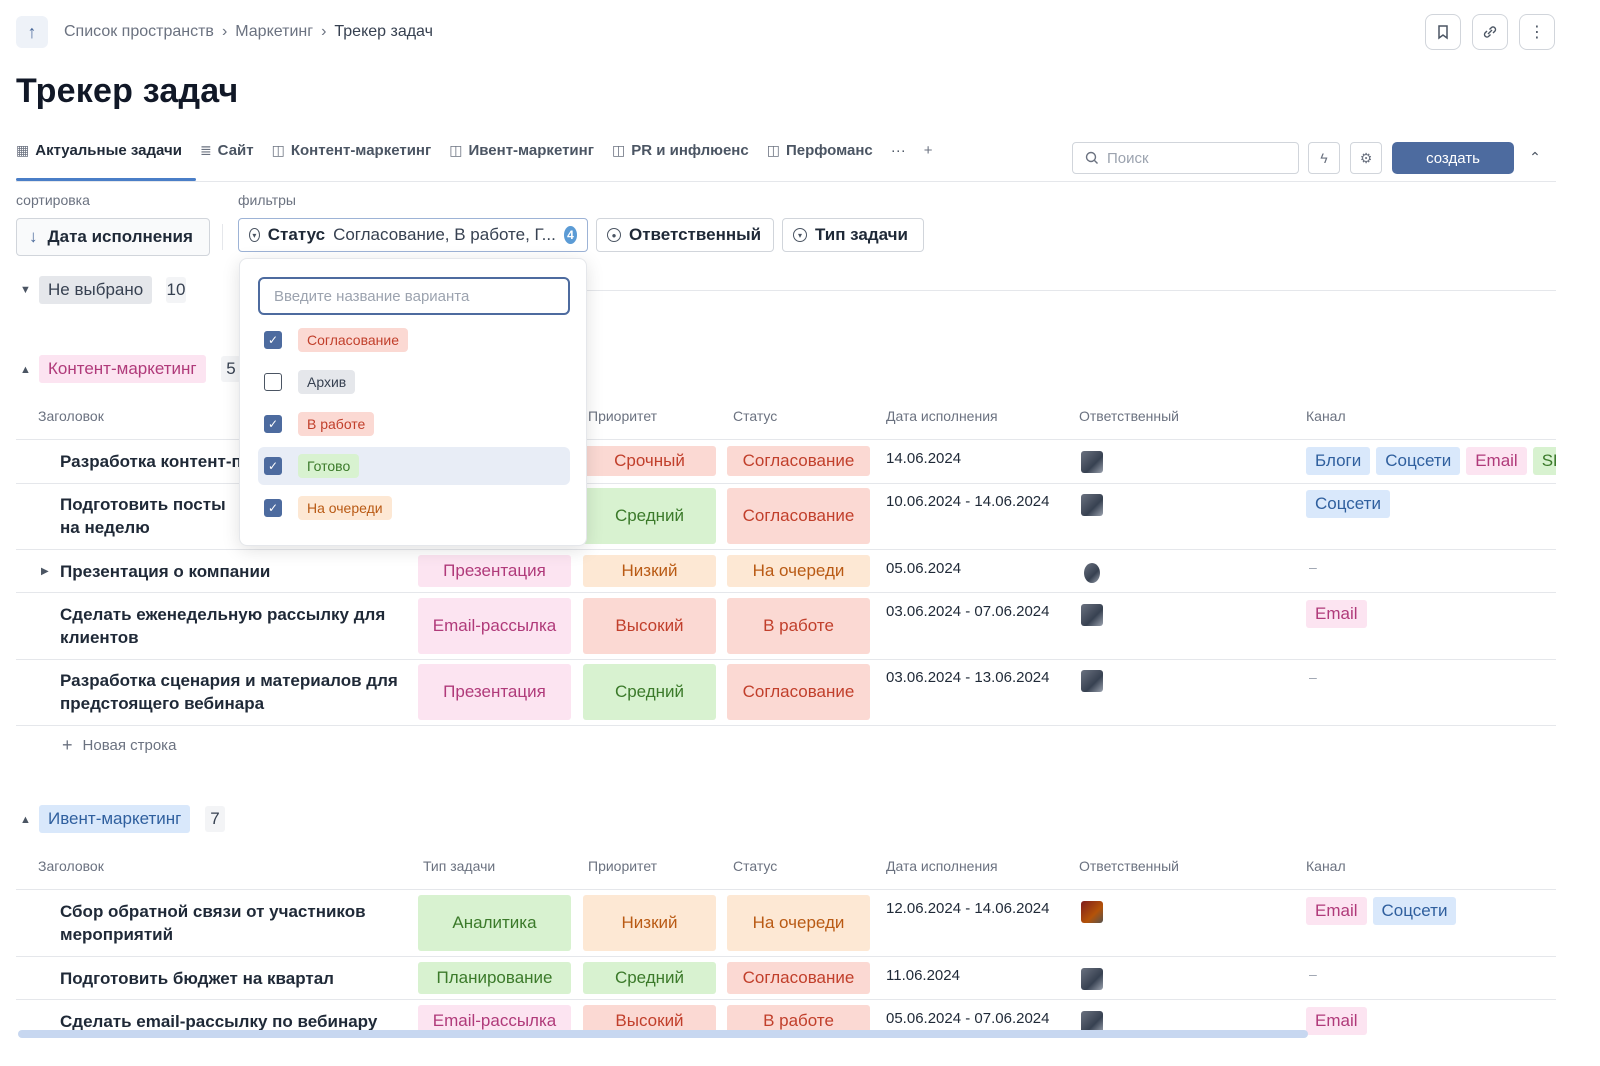 The height and width of the screenshot is (1066, 1600). What do you see at coordinates (414, 508) in the screenshot?
I see `option-queued: ✓ На очереди` at bounding box center [414, 508].